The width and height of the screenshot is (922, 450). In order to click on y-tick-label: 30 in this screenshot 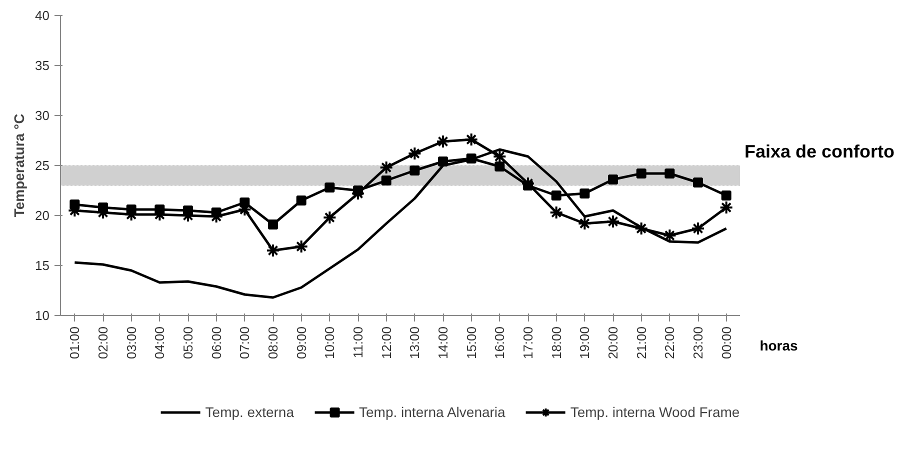, I will do `click(42, 115)`.